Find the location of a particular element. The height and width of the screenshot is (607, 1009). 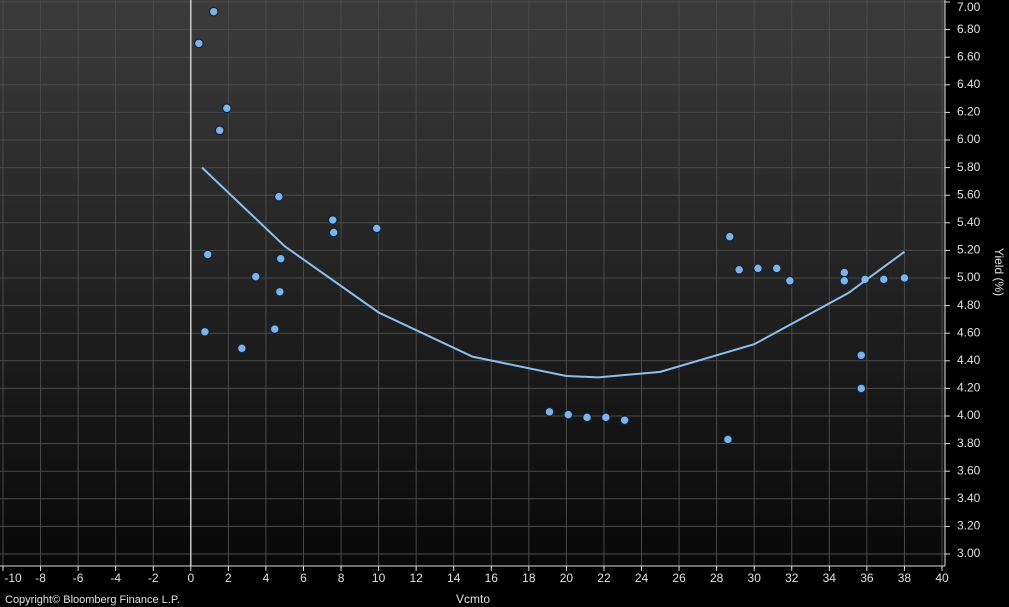

x-tick-label: 0 is located at coordinates (190, 578).